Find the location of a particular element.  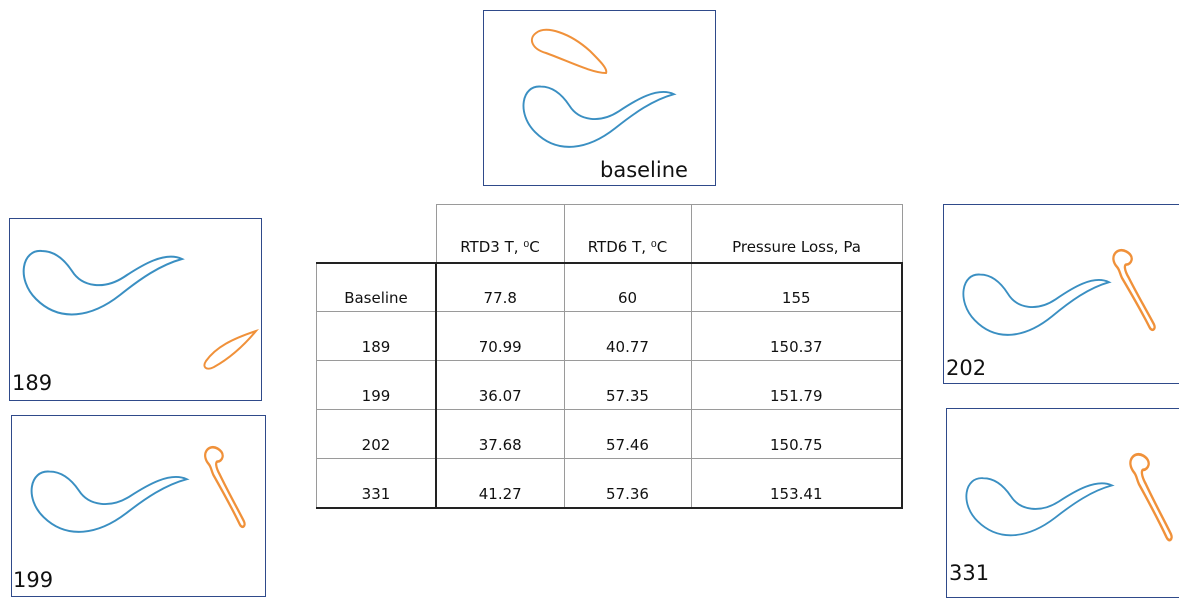

table-row: Baseline 77.8 60 155 is located at coordinates (609, 287).